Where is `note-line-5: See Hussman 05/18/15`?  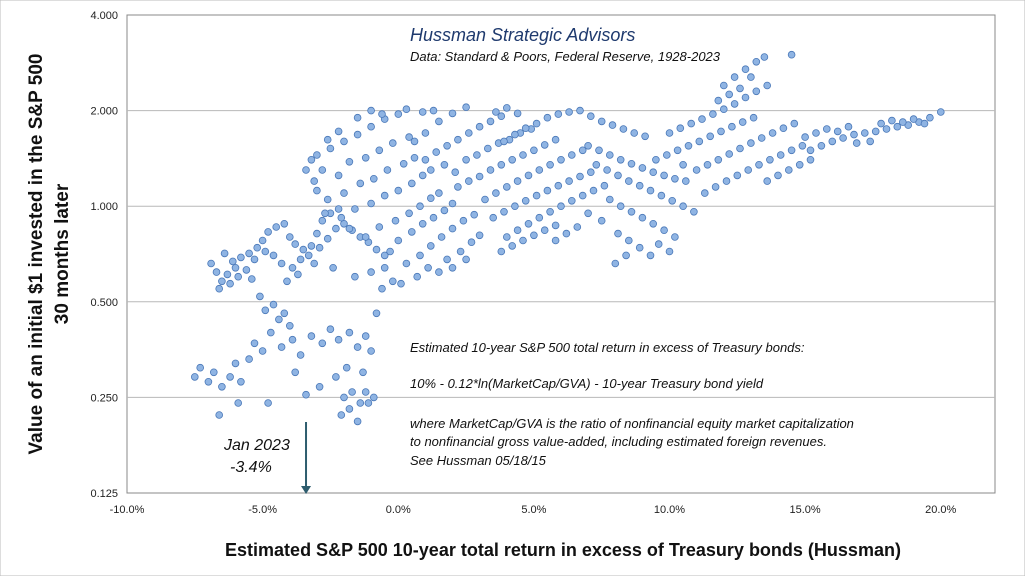
note-line-5: See Hussman 05/18/15 is located at coordinates (478, 460).